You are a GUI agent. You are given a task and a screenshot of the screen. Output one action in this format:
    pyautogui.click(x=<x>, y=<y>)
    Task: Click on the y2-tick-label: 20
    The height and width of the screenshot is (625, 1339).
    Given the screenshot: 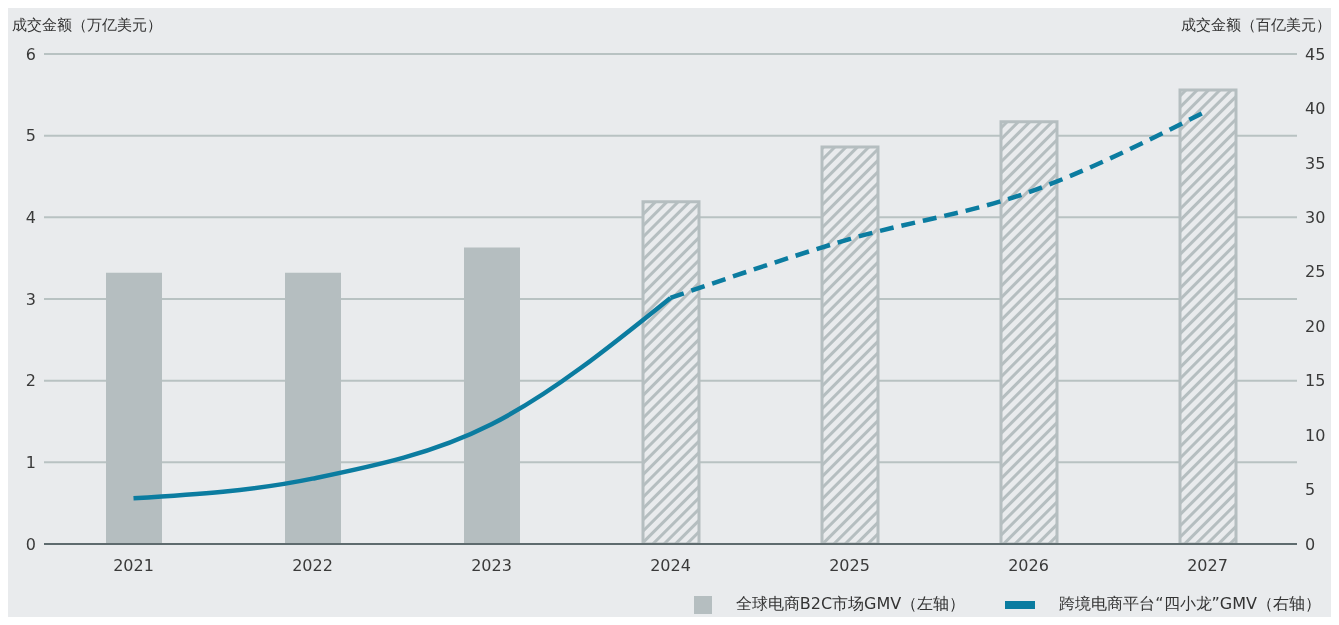 What is the action you would take?
    pyautogui.click(x=1315, y=326)
    